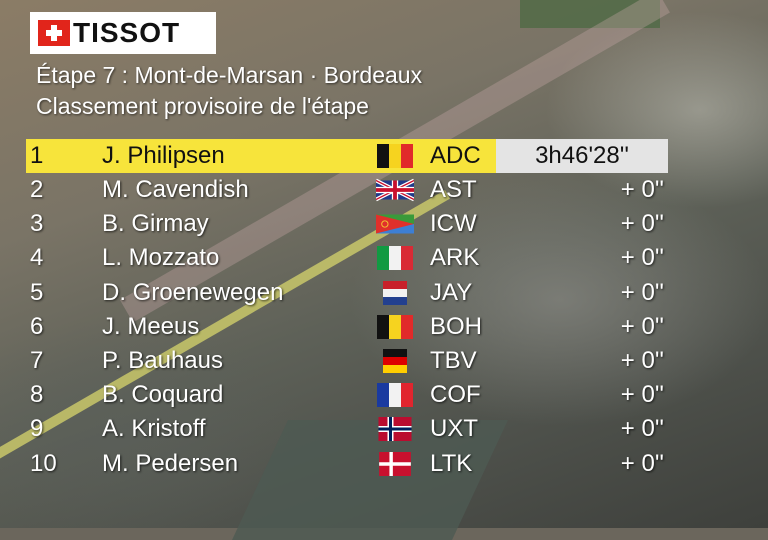 This screenshot has width=768, height=540. I want to click on rider-name: J. Philipsen, so click(163, 155).